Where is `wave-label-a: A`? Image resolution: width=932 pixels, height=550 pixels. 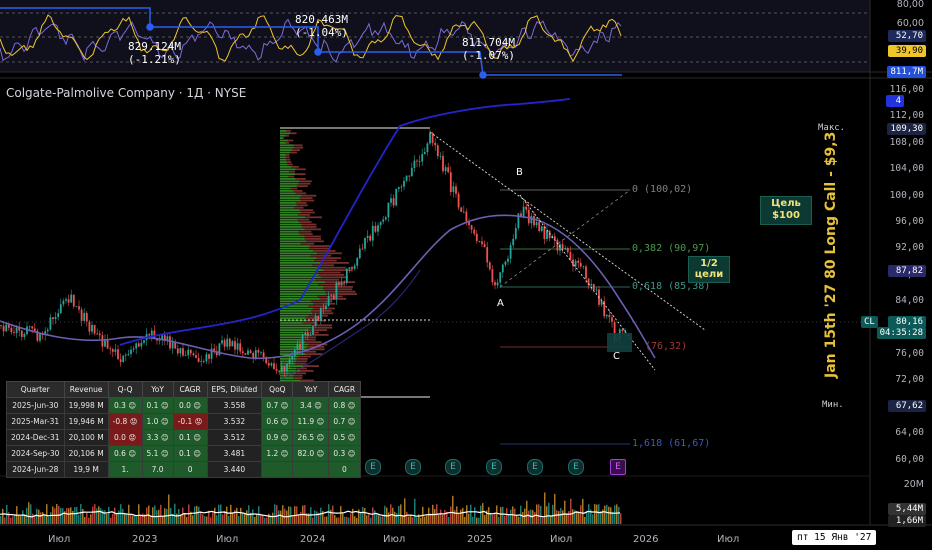 wave-label-a: A is located at coordinates (500, 303).